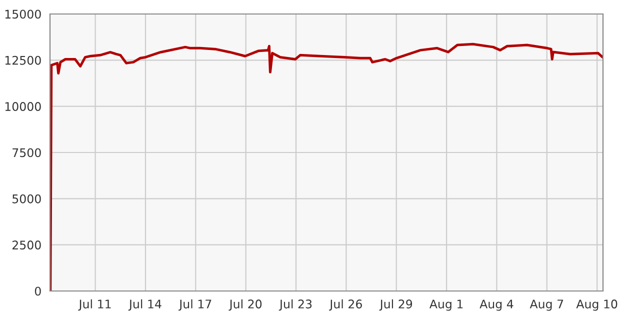 Image resolution: width=629 pixels, height=324 pixels. Describe the element at coordinates (547, 305) in the screenshot. I see `x-tick-label: Aug 7` at that location.